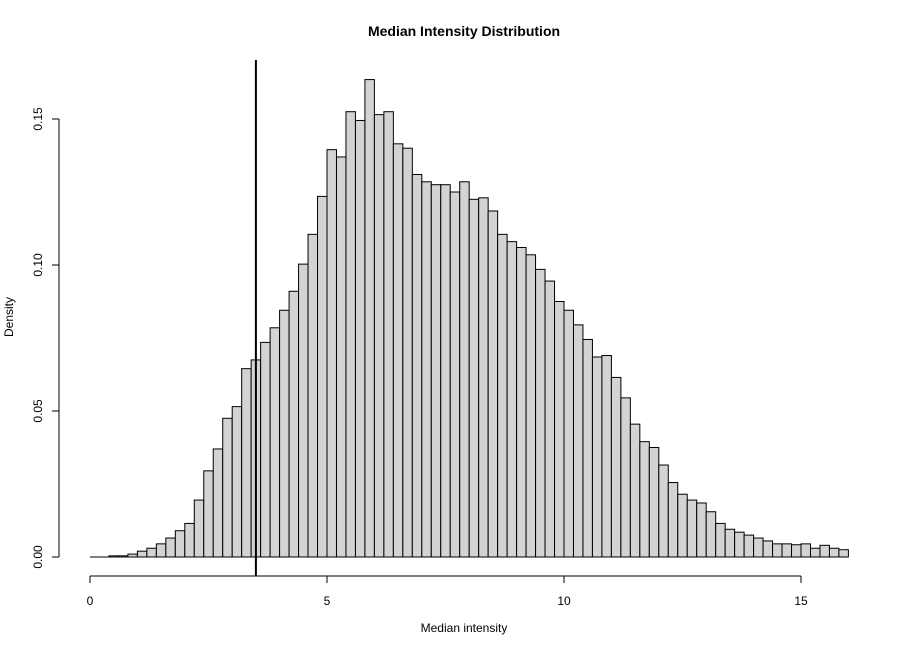 This screenshot has width=900, height=650. Describe the element at coordinates (90, 601) in the screenshot. I see `x-tick-label: 0` at that location.